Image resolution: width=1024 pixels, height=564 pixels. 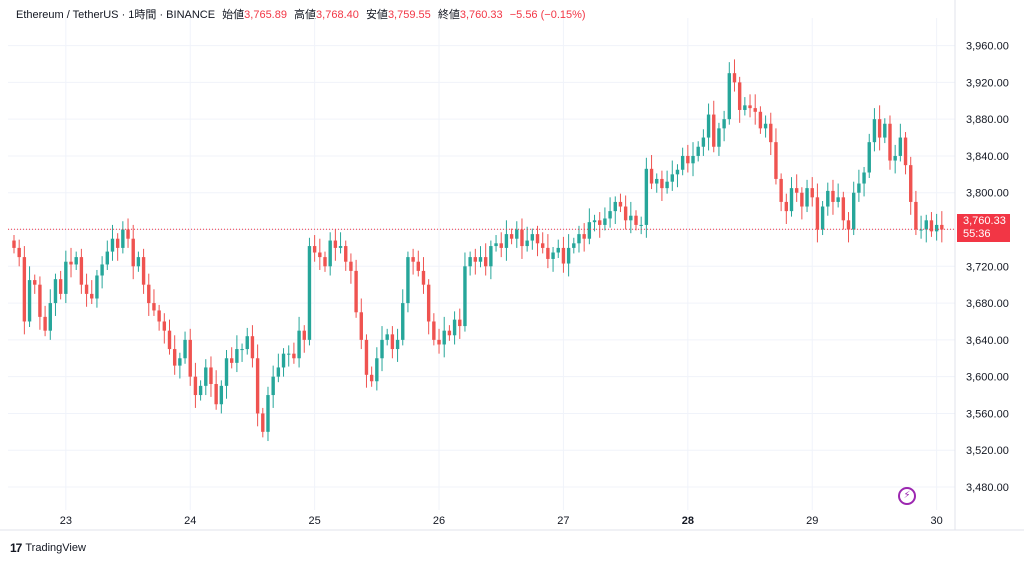 I want to click on high-value: 3,768.40, so click(x=337, y=15).